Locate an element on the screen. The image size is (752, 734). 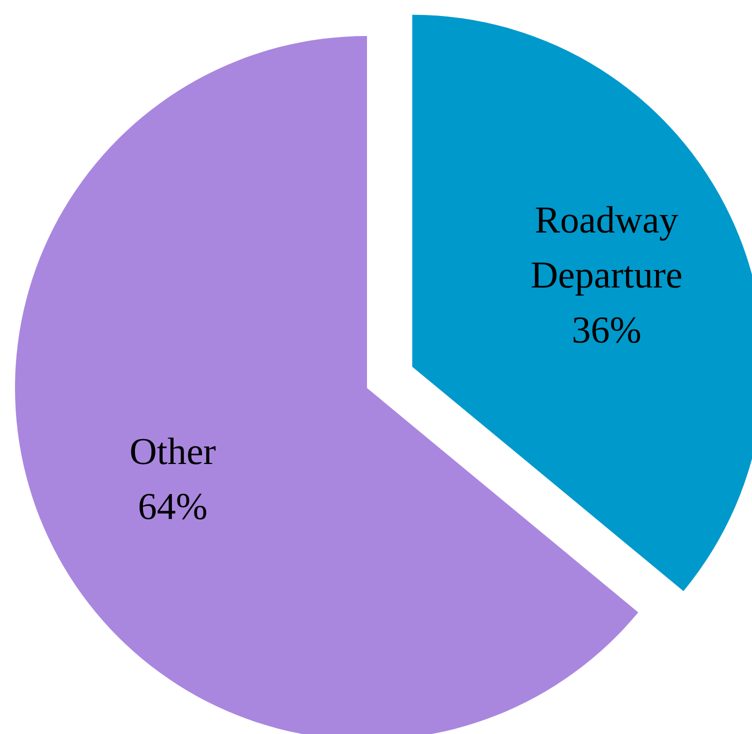
slice-label: Roadway Departure is located at coordinates (606, 247).